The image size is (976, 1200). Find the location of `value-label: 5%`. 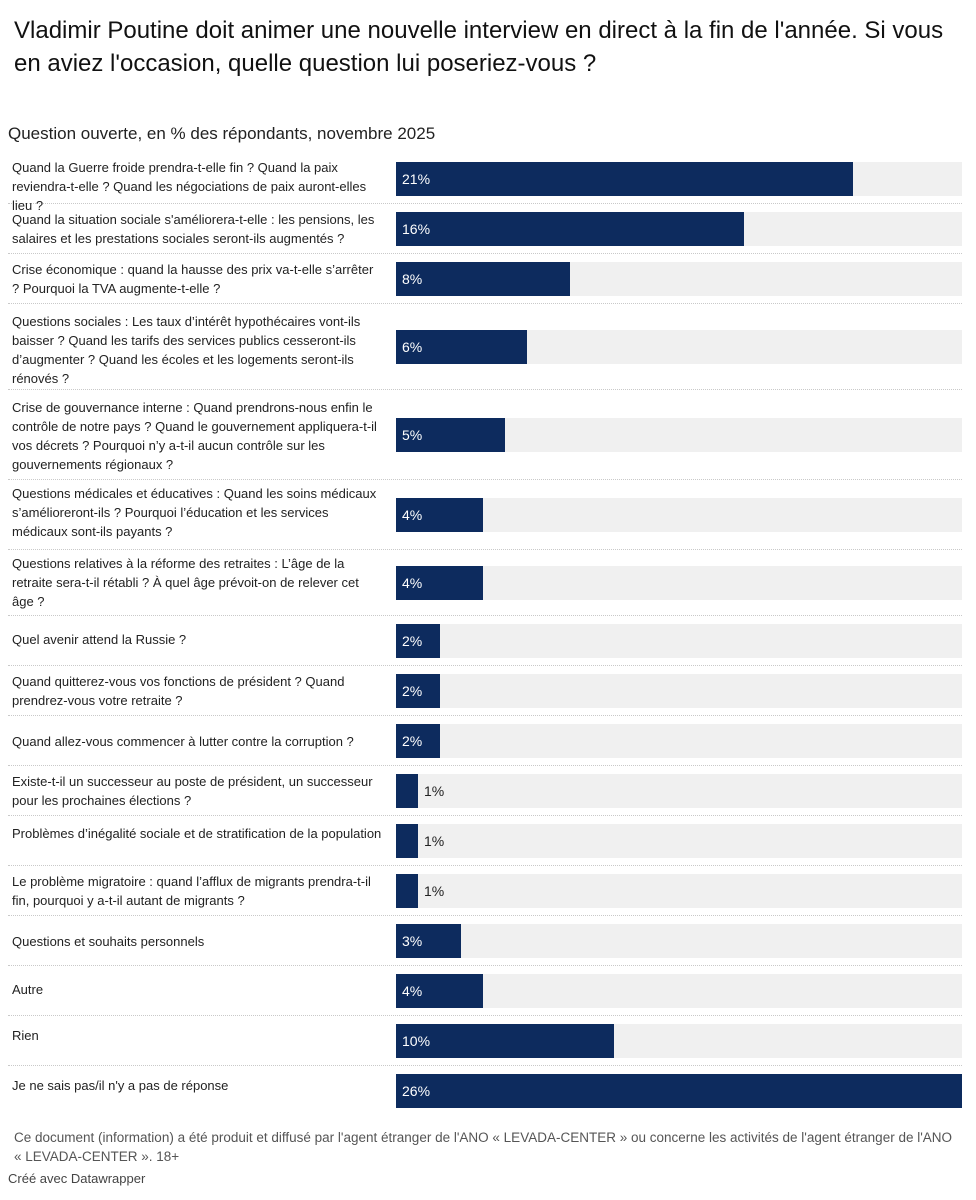

value-label: 5% is located at coordinates (412, 435).